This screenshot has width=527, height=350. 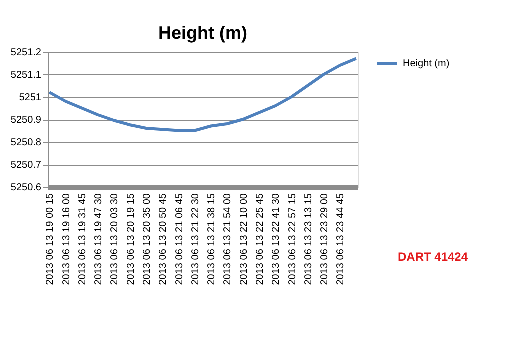 I want to click on legend-label: Height (m), so click(x=426, y=64).